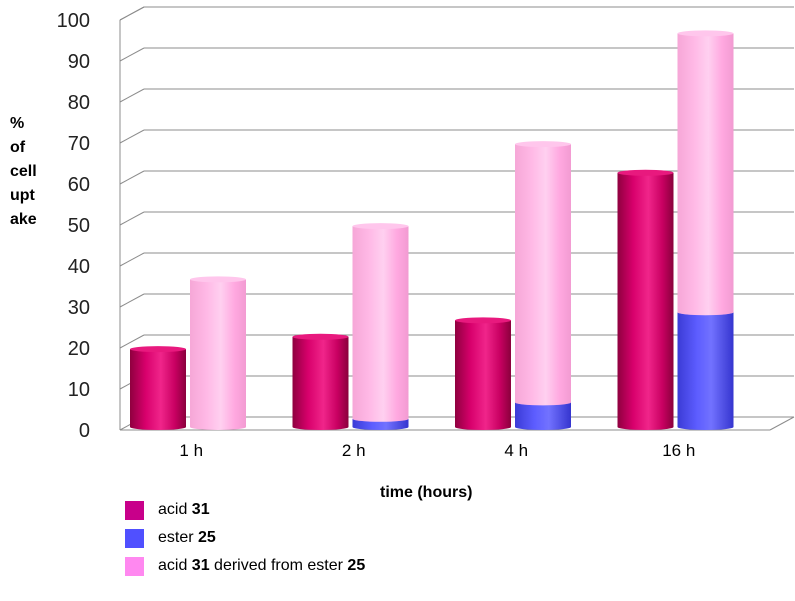 This screenshot has width=795, height=601. What do you see at coordinates (262, 565) in the screenshot?
I see `legend-text: acid 31 derived from ester 25` at bounding box center [262, 565].